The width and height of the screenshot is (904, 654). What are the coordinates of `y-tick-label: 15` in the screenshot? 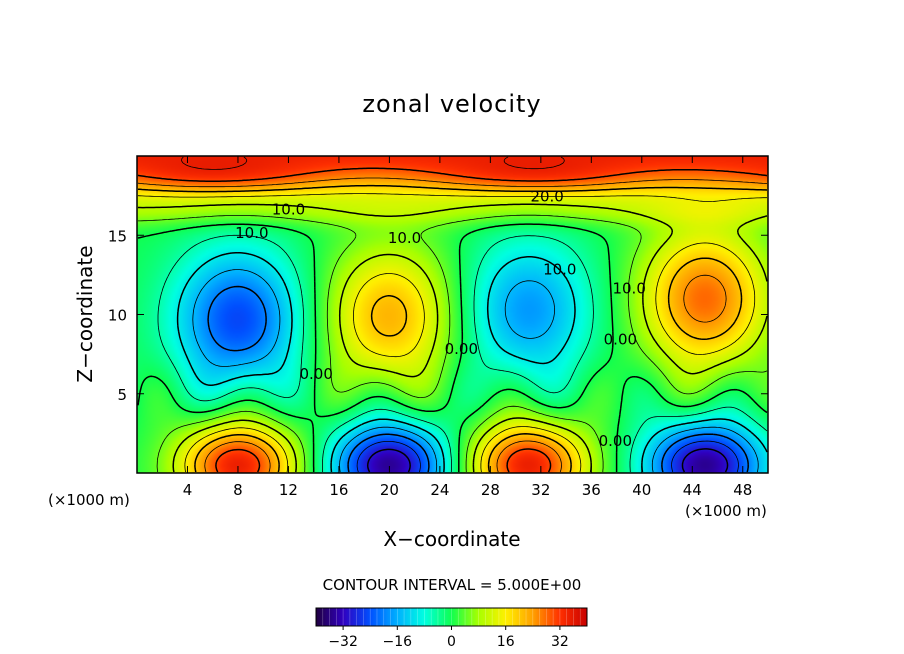 It's located at (117, 236).